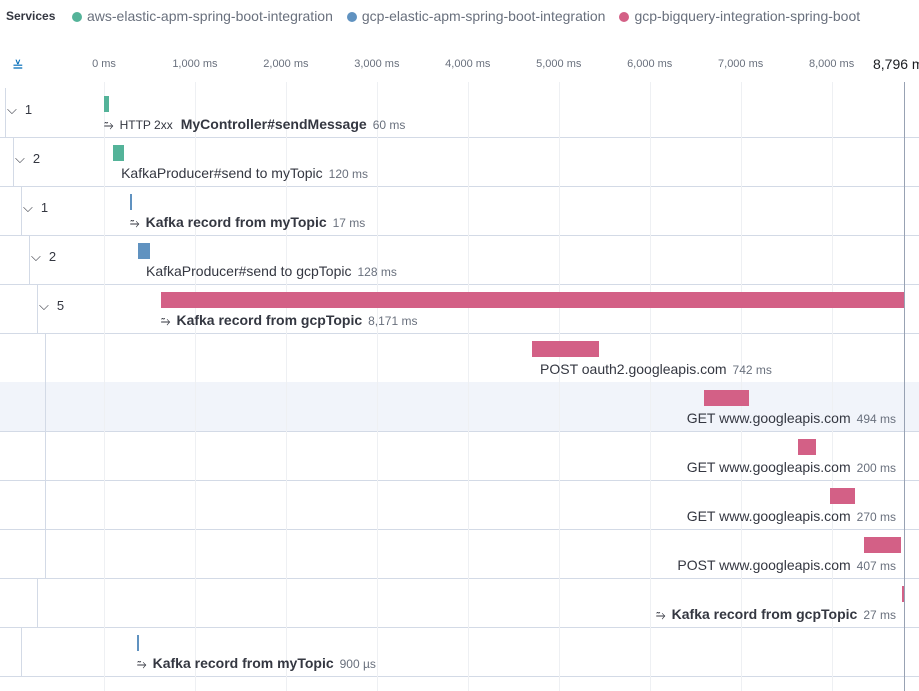  Describe the element at coordinates (876, 517) in the screenshot. I see `span-duration: 270 ms` at that location.